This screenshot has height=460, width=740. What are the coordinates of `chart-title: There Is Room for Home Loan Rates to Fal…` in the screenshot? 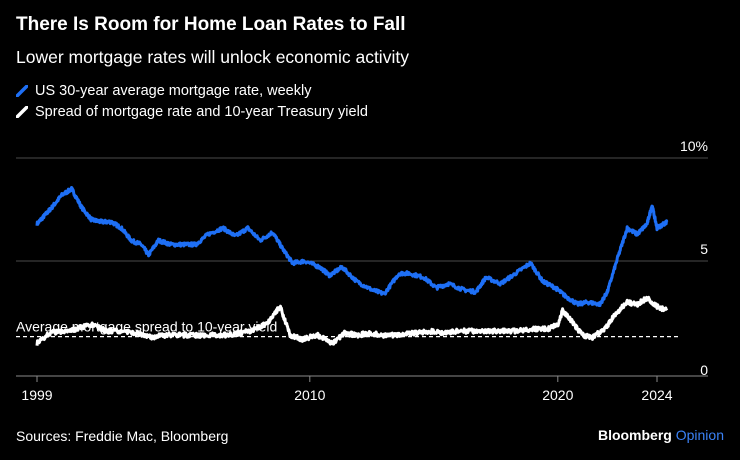 It's located at (211, 24).